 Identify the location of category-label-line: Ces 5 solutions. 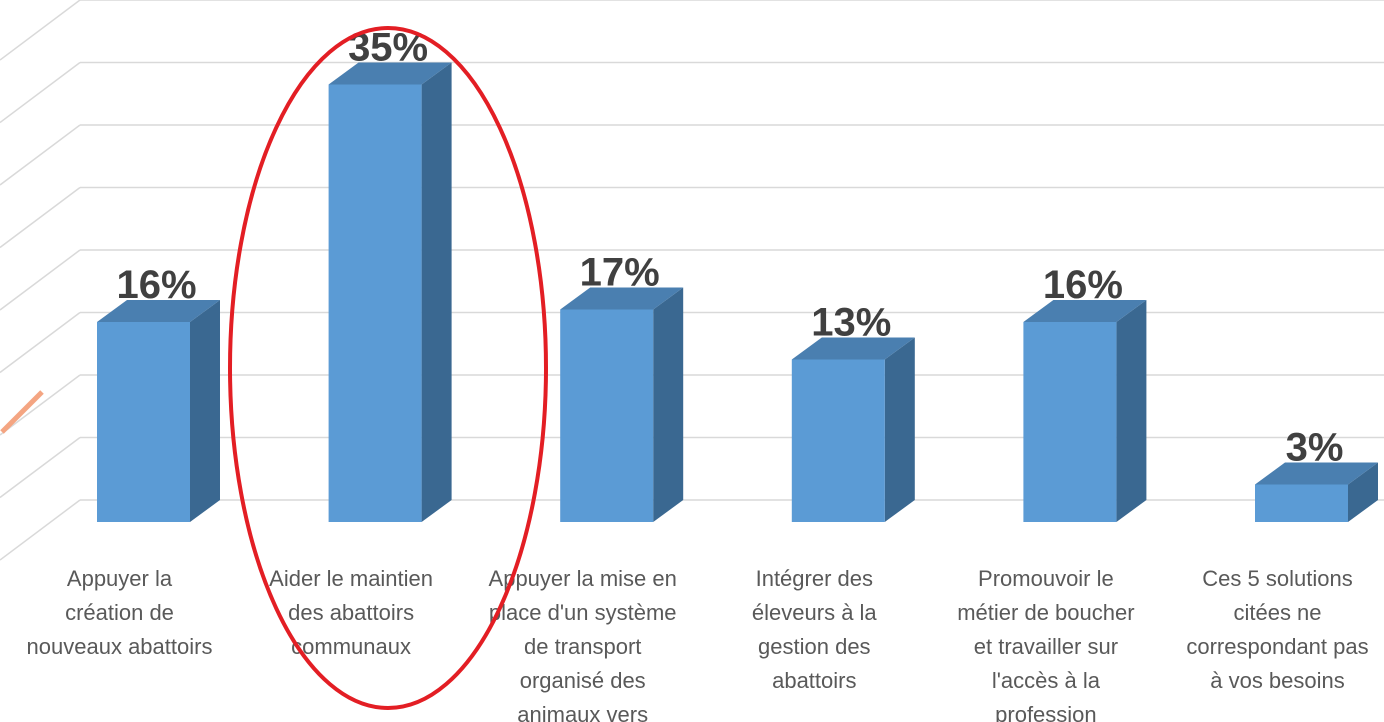
(1277, 578).